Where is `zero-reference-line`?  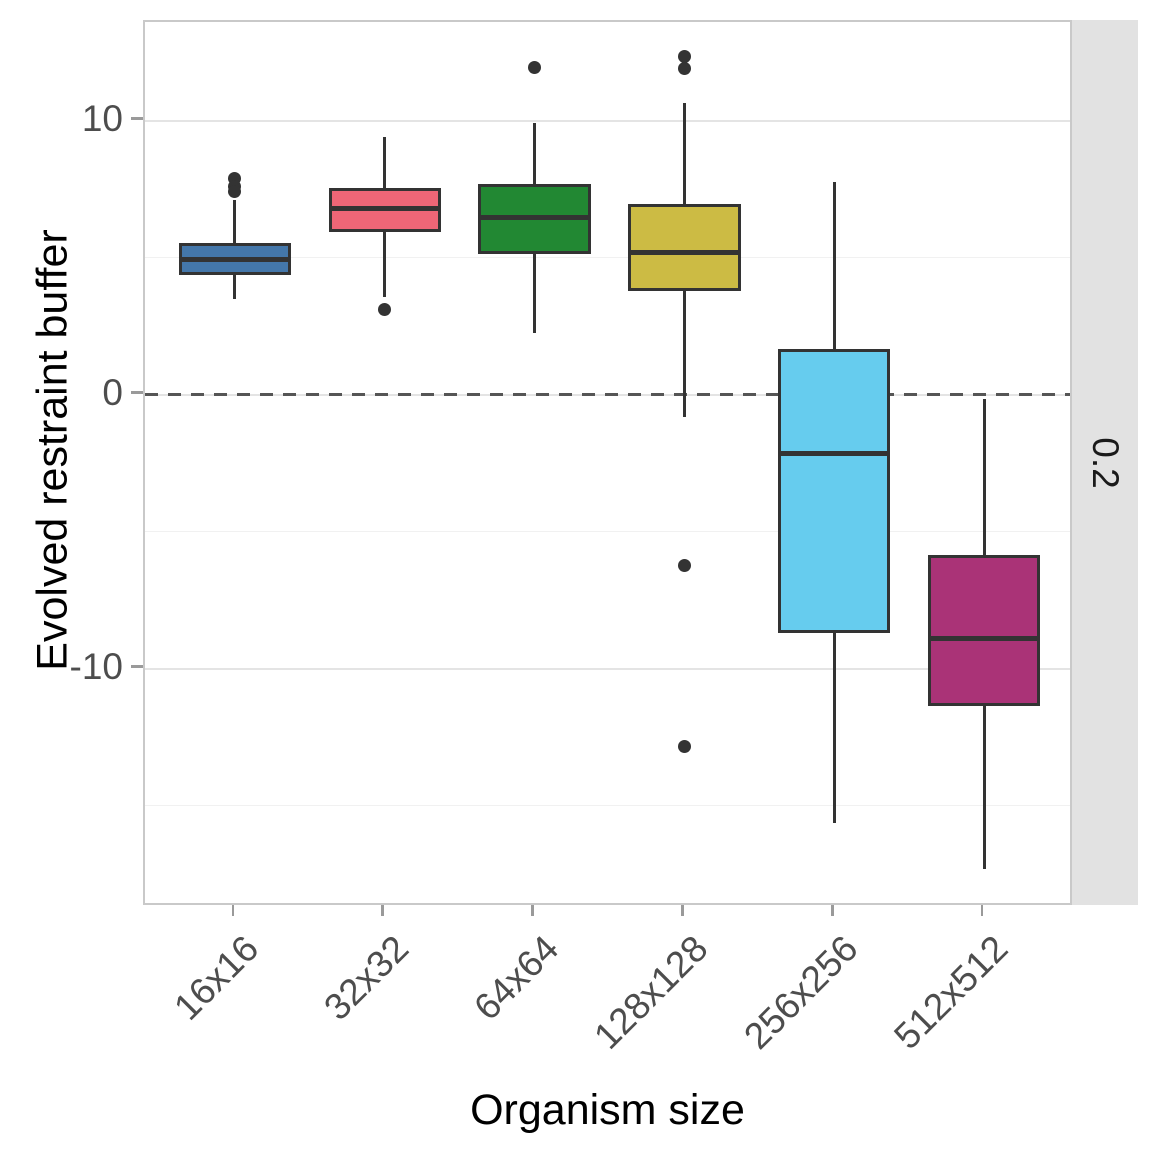 zero-reference-line is located at coordinates (607, 395).